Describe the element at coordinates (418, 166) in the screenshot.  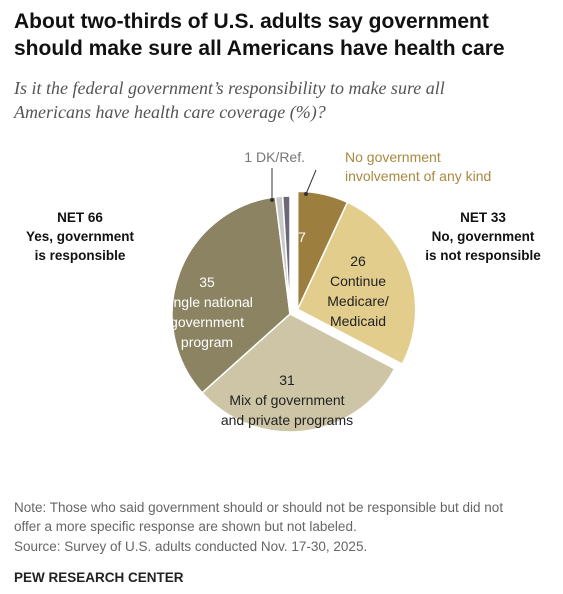
I see `slice-label: No government involvement of any kind` at that location.